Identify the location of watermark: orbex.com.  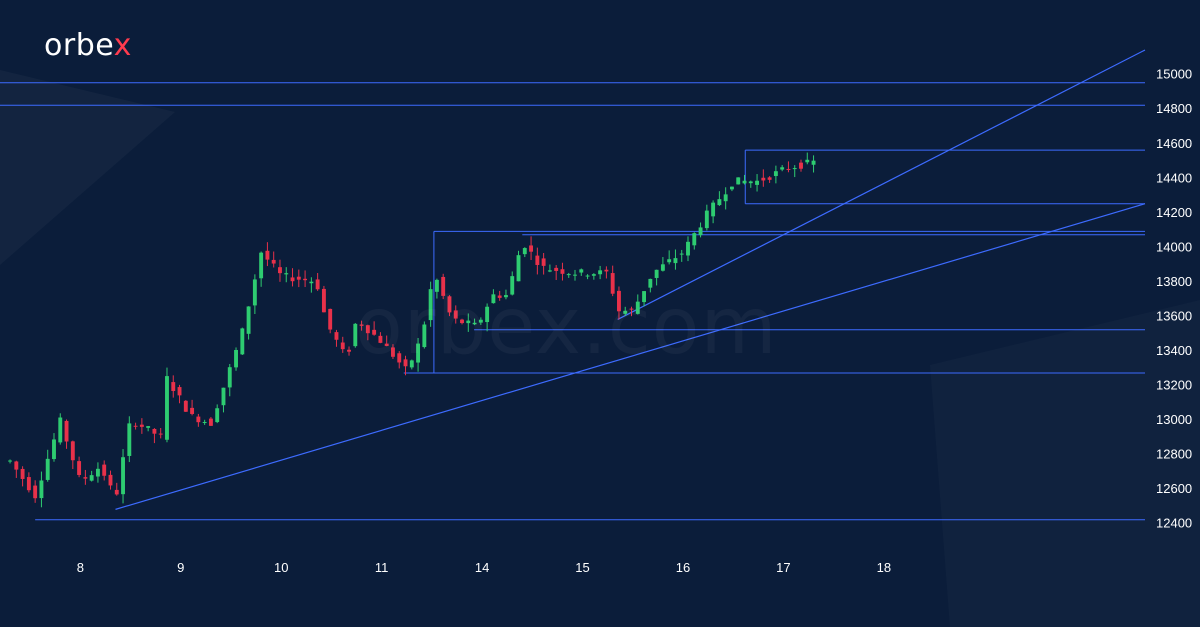
(566, 327).